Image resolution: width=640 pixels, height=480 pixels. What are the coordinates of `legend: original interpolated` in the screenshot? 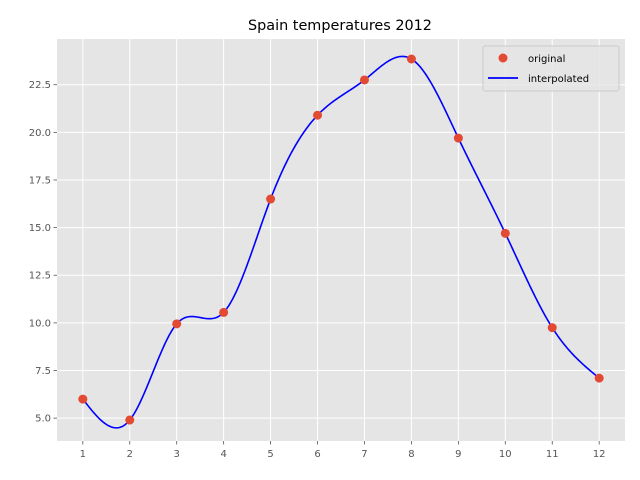 It's located at (551, 68).